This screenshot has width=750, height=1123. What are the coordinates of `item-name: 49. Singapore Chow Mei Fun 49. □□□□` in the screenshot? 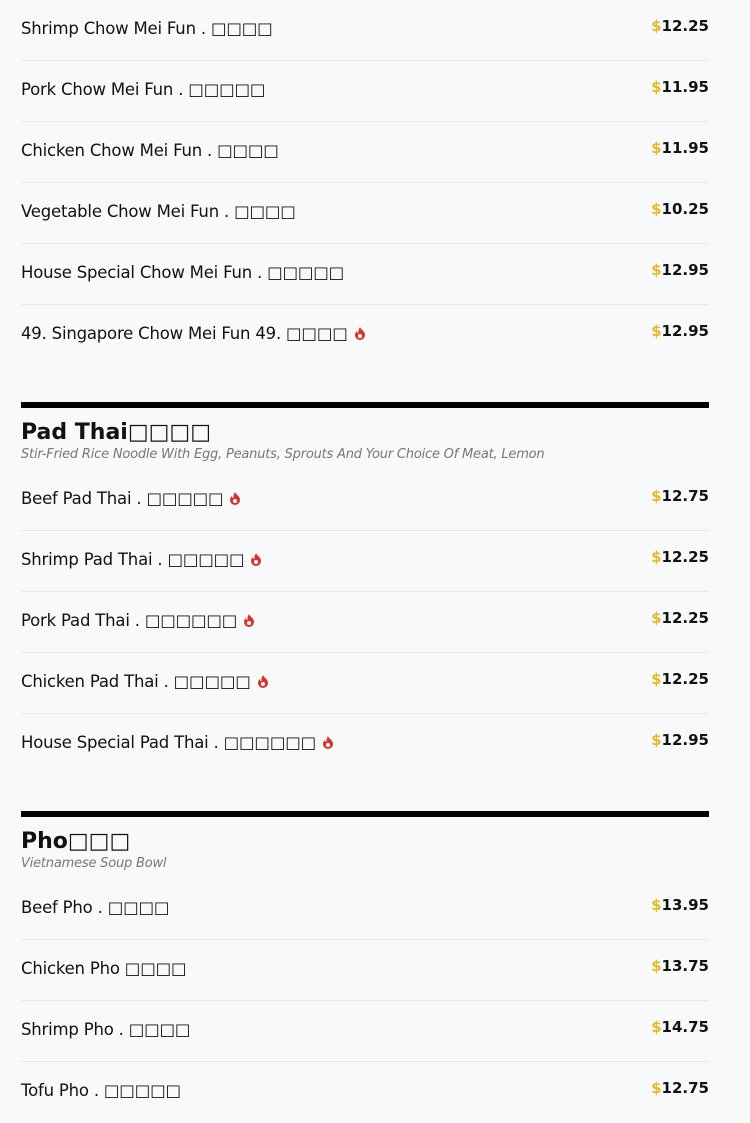 It's located at (193, 333).